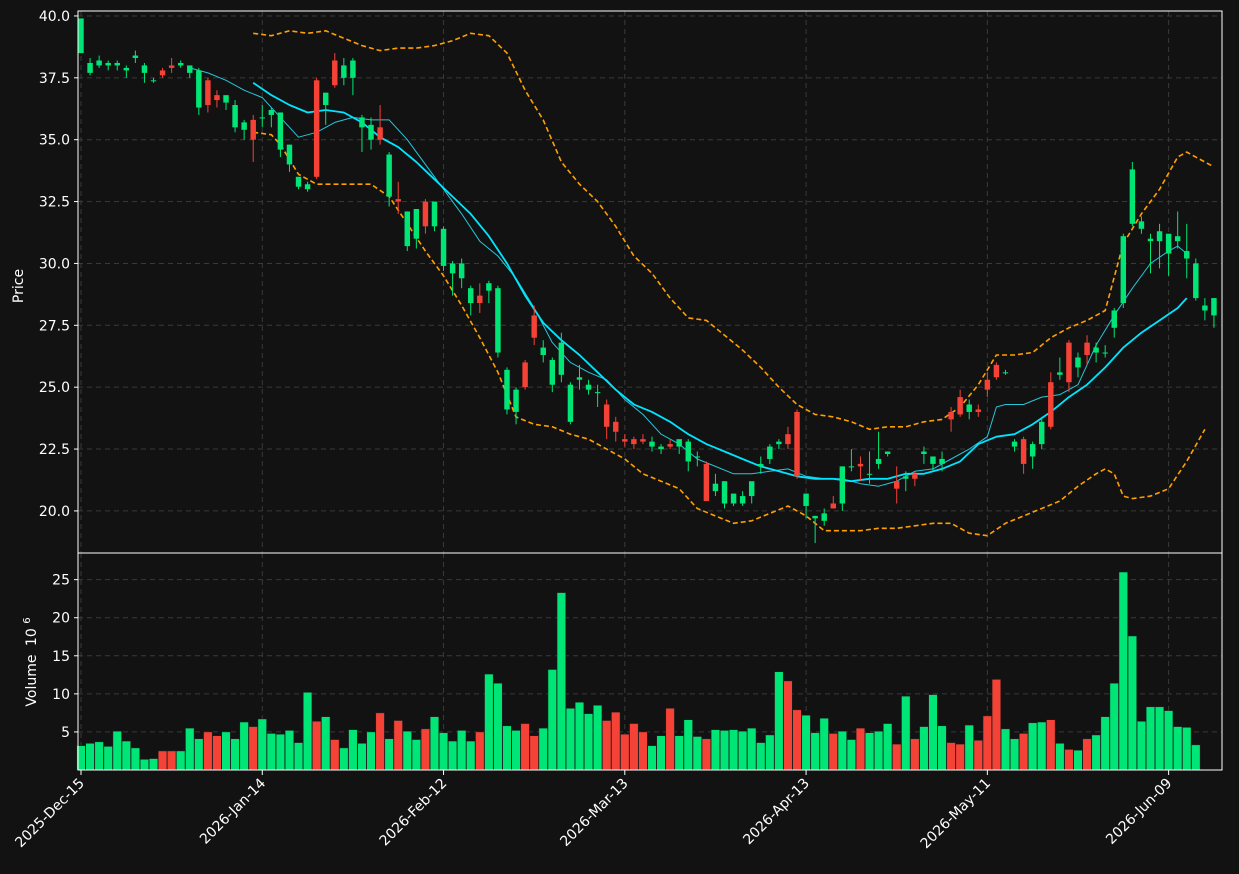  Describe the element at coordinates (54, 79) in the screenshot. I see `price-tick-label: 37.5` at that location.